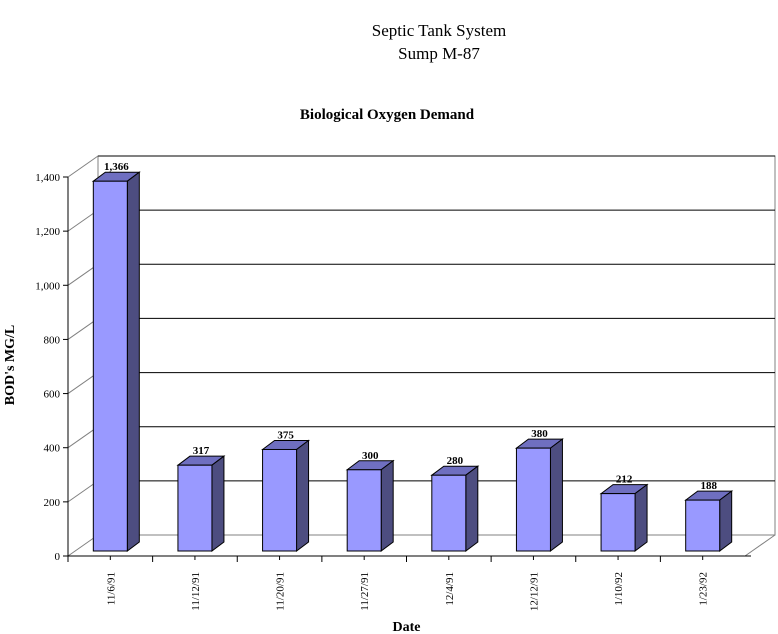 The width and height of the screenshot is (778, 634). I want to click on data-label: 188, so click(708, 486).